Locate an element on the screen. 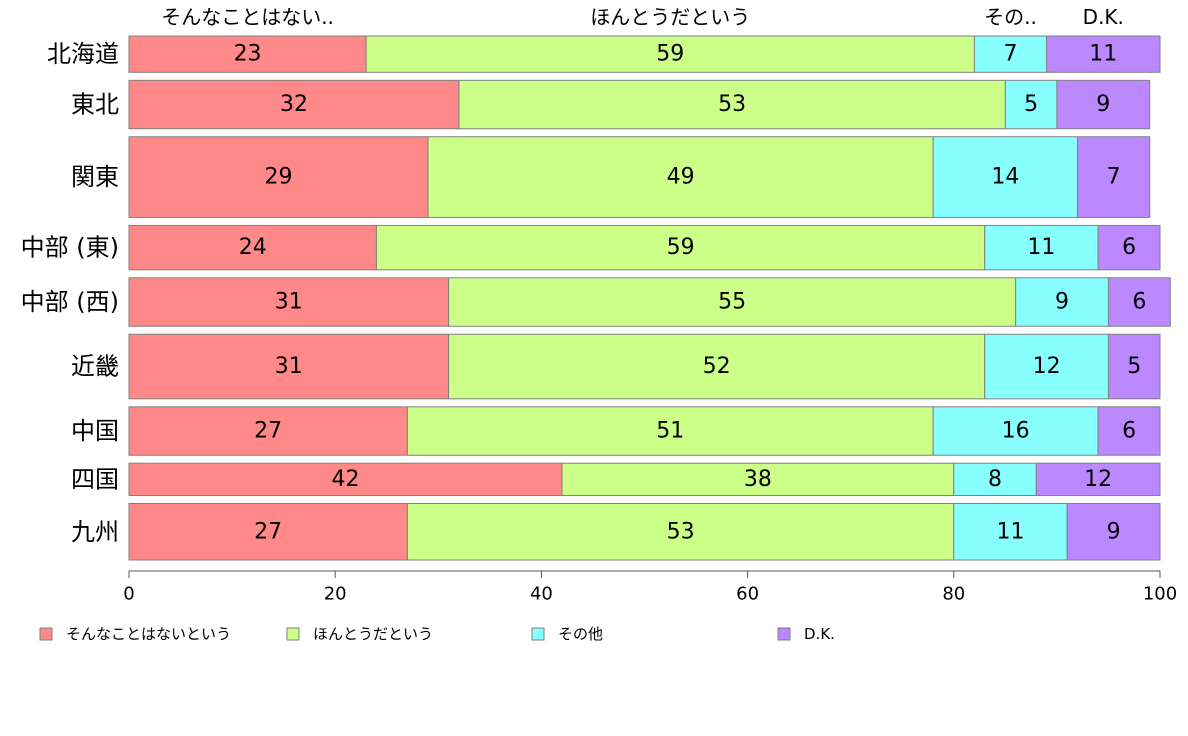 This screenshot has width=1188, height=736. data-label: 51 is located at coordinates (670, 431).